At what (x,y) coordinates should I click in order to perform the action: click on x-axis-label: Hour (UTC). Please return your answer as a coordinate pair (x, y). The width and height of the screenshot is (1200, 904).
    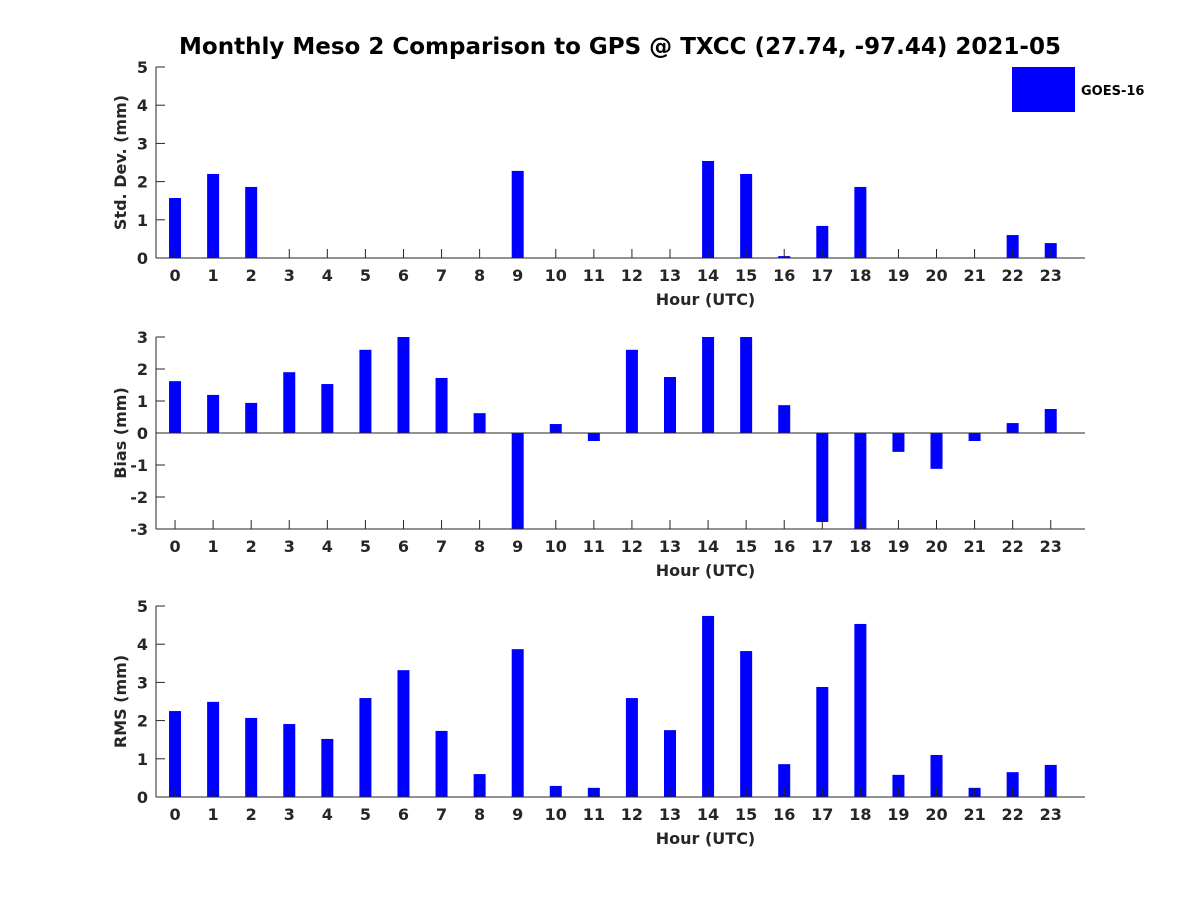
    Looking at the image, I should click on (706, 299).